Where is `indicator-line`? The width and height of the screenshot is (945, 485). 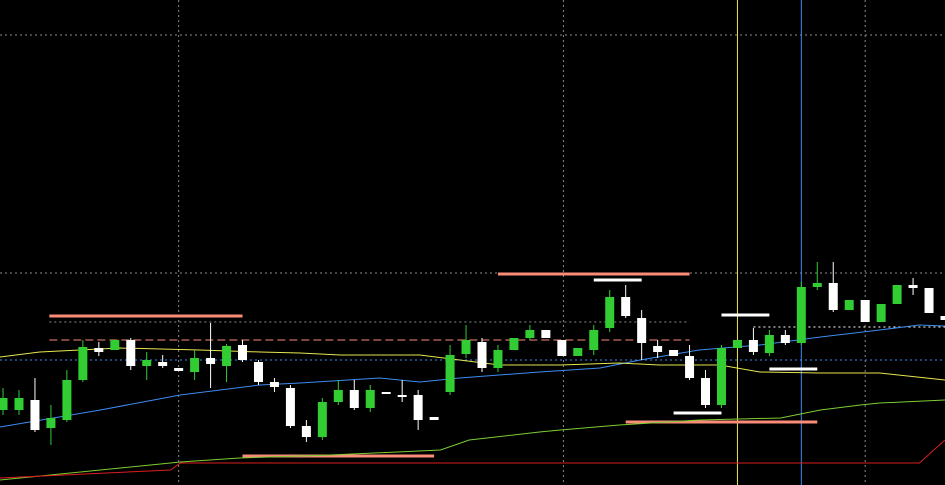
indicator-line is located at coordinates (472, 459).